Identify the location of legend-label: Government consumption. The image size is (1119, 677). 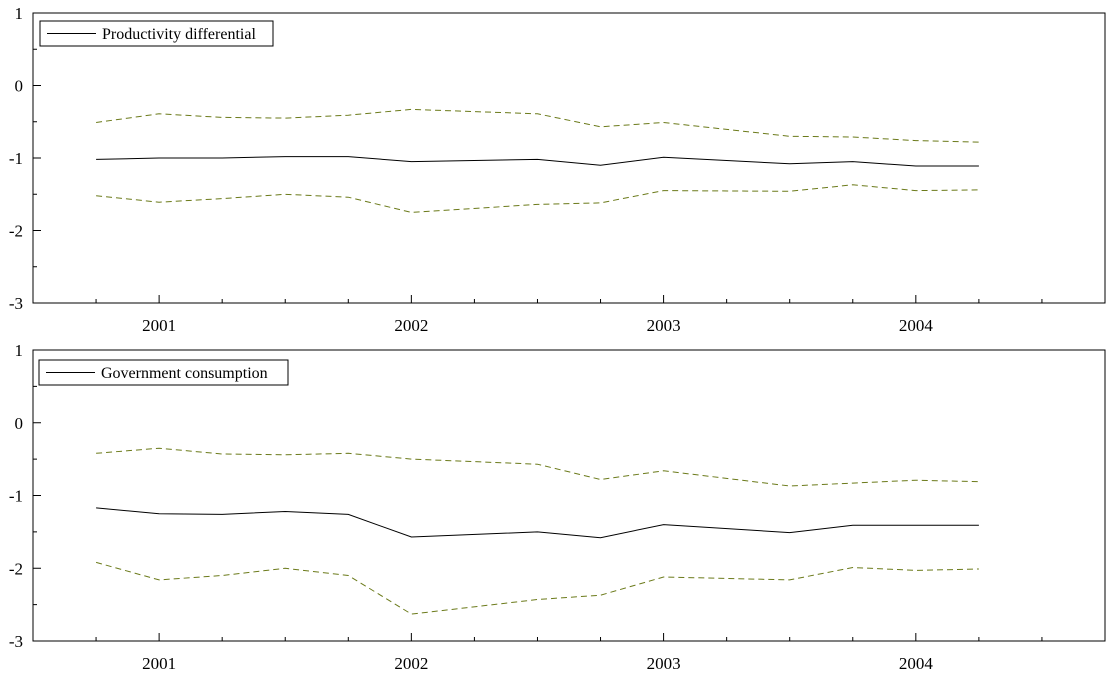
(184, 373).